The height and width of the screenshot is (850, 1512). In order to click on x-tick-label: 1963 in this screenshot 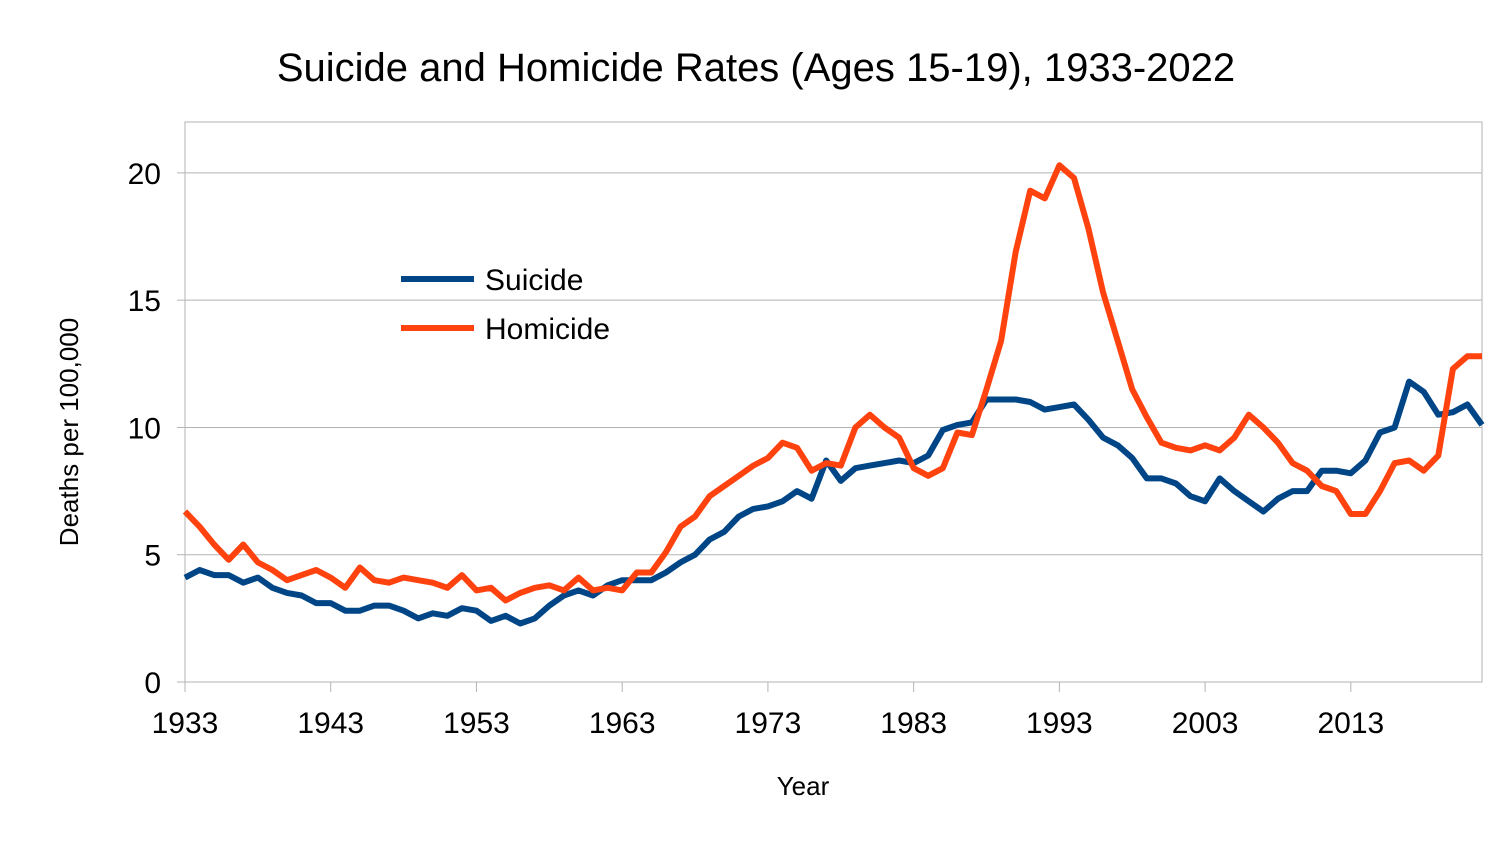, I will do `click(622, 723)`.